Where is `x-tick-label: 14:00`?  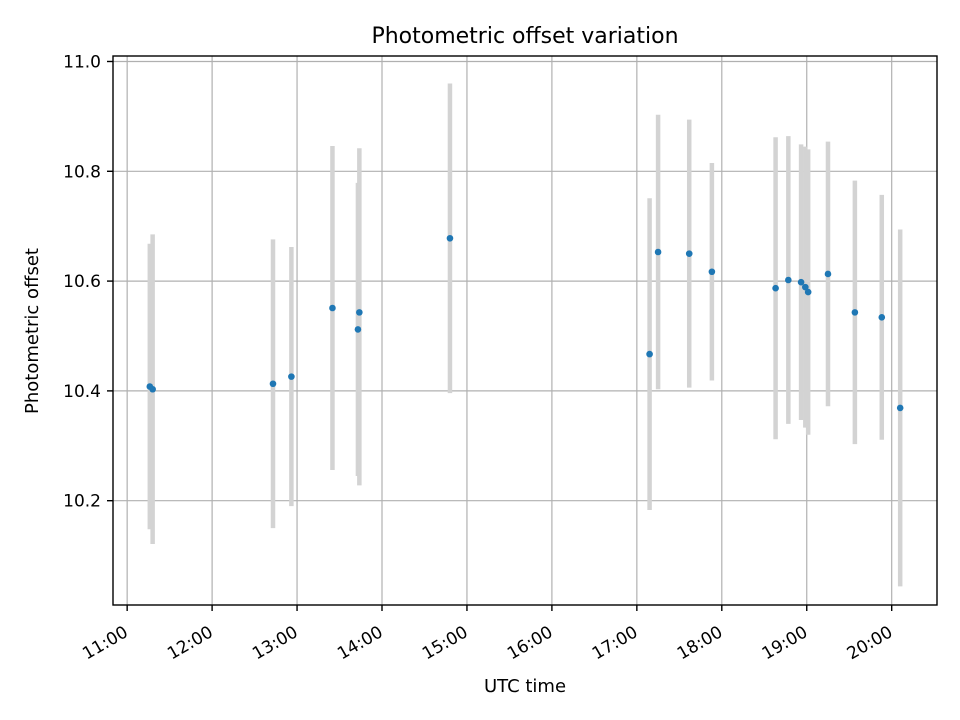
x-tick-label: 14:00 is located at coordinates (360, 643).